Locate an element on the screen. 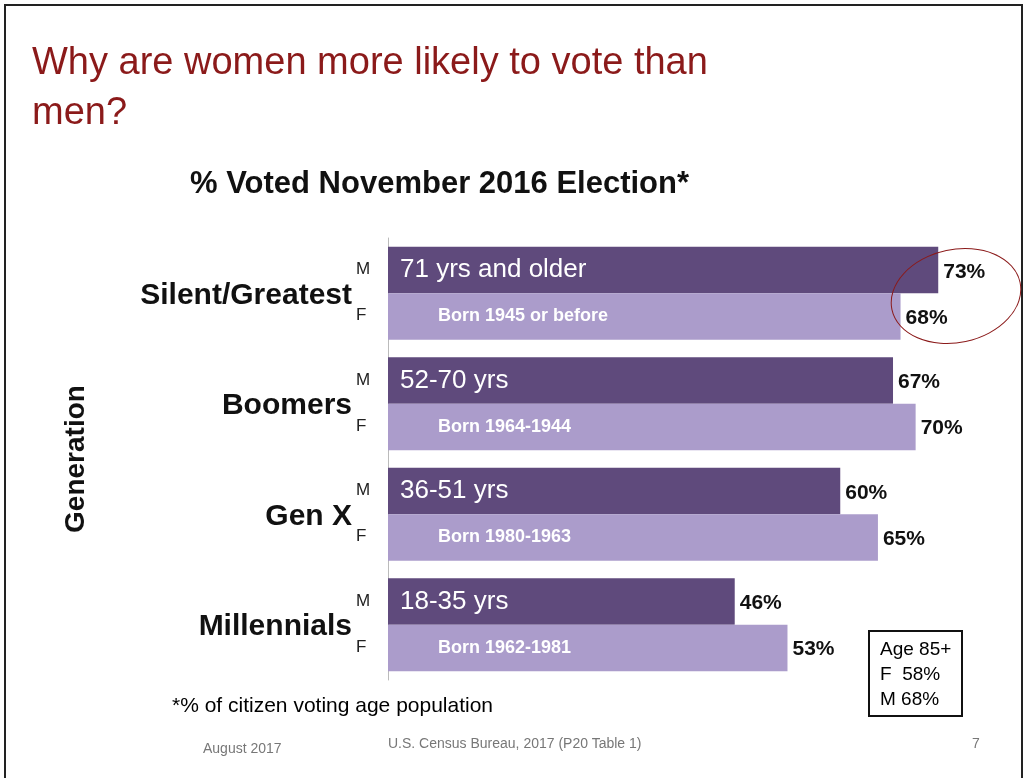  chart-subtitle: % Voted November 2016 Election* is located at coordinates (440, 183).